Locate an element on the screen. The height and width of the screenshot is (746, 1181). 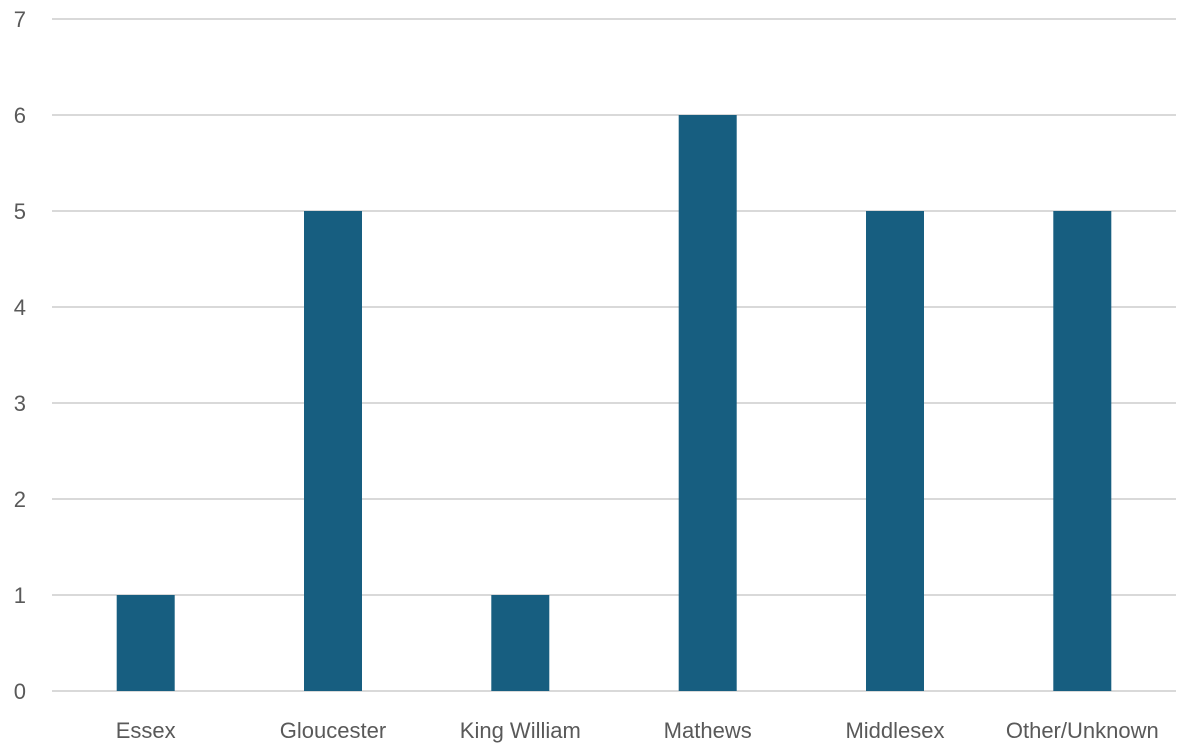
bar-middlesex is located at coordinates (895, 451).